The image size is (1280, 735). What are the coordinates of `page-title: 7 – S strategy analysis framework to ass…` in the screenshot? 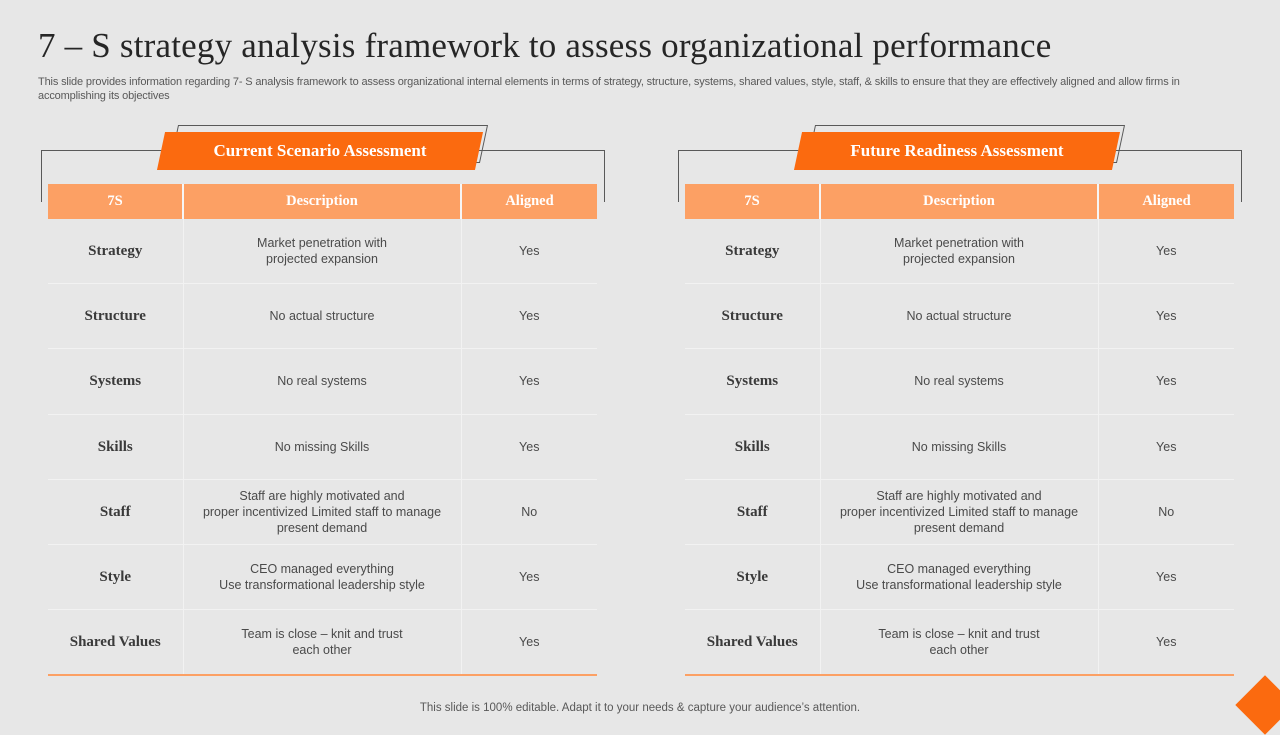 It's located at (545, 45).